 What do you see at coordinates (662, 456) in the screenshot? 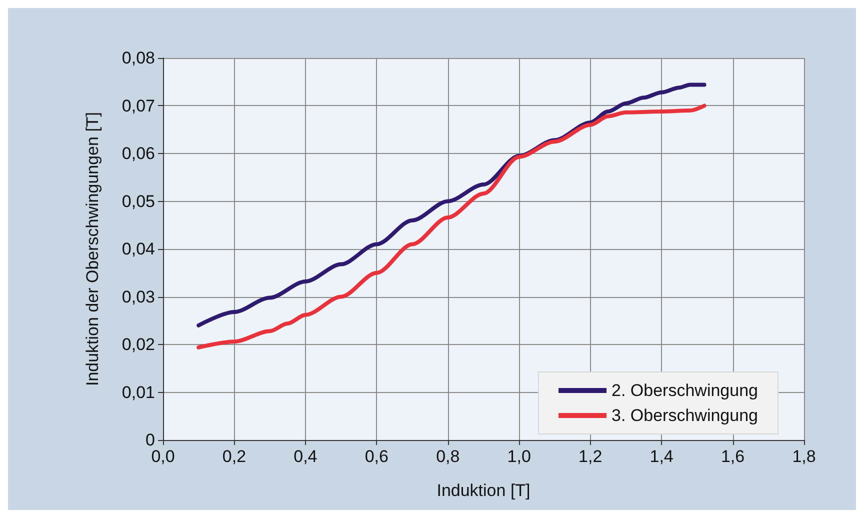
I see `x-tick-label: 1,4` at bounding box center [662, 456].